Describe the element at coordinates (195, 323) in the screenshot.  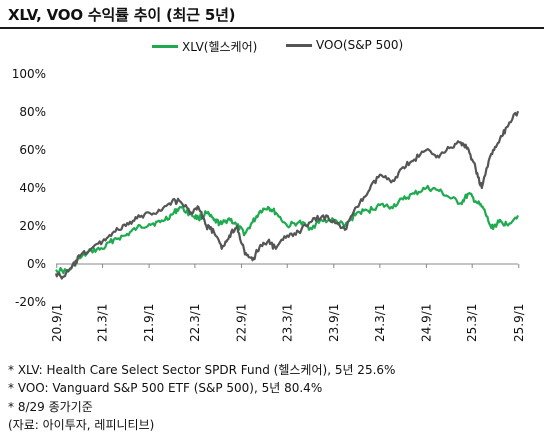
I see `x-tick-label: 22.3/1` at that location.